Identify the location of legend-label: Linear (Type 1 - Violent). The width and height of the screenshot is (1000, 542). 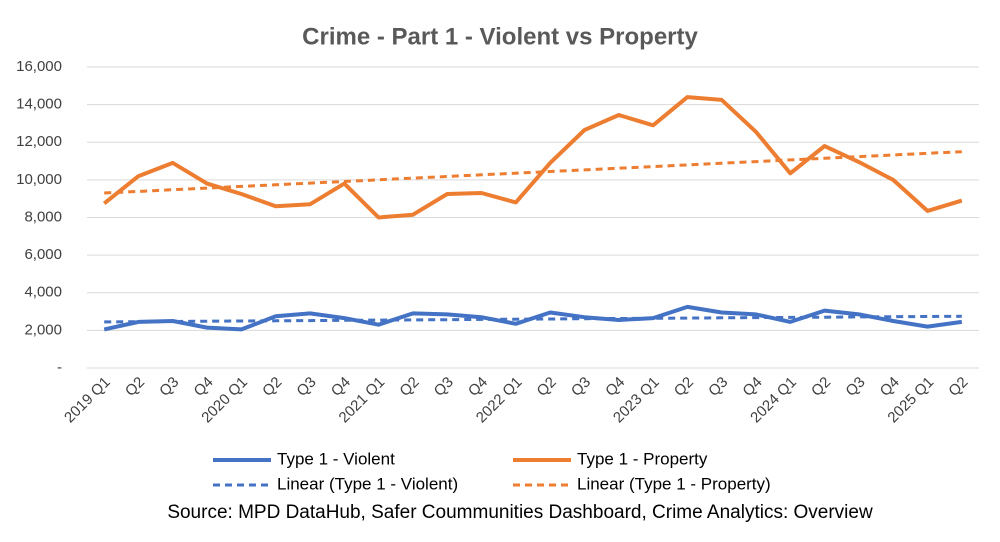
(367, 483).